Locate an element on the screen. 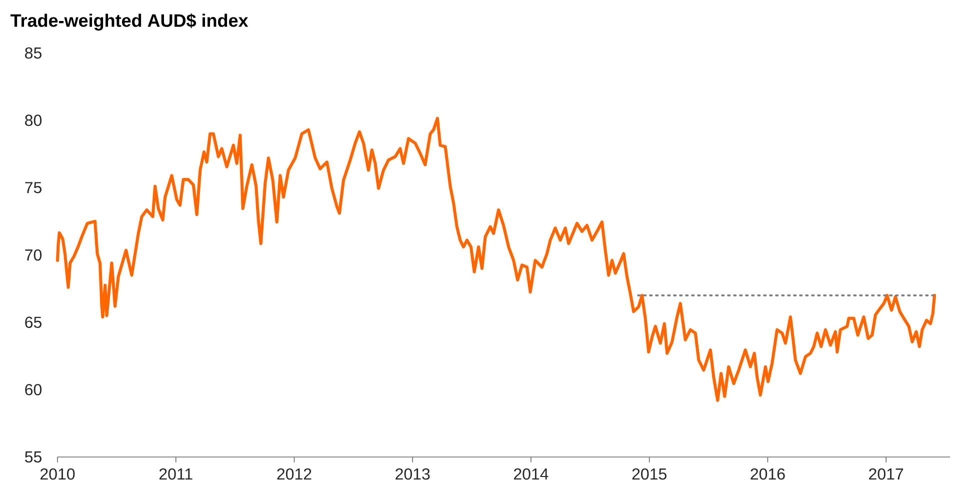 The height and width of the screenshot is (502, 963). y-tick-label: 65 is located at coordinates (33, 322).